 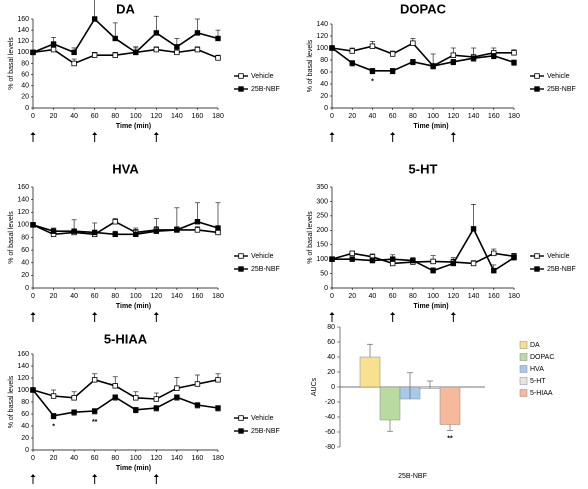 I want to click on x-tick-label: 180, so click(x=218, y=296).